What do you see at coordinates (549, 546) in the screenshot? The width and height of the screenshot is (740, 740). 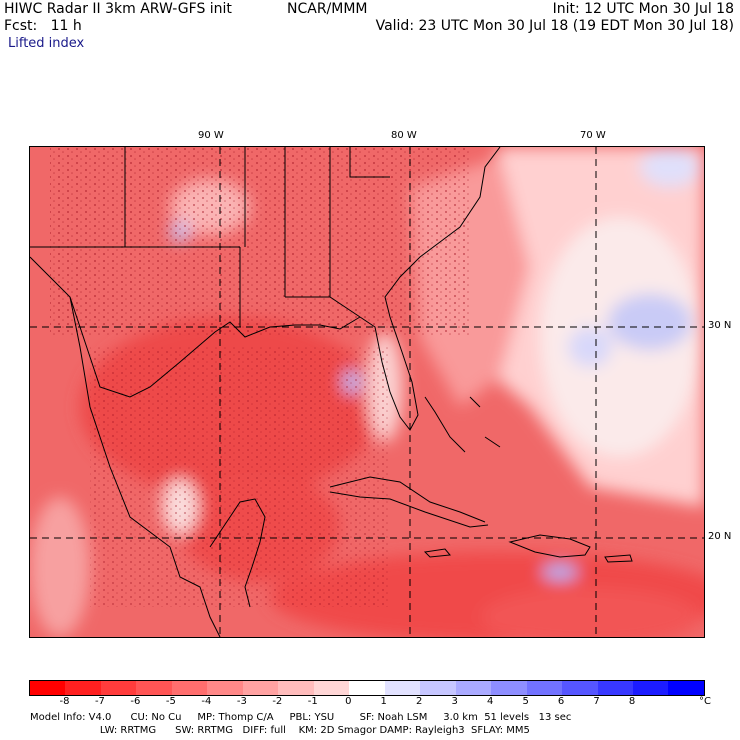 I see `coastline-hispaniola` at bounding box center [549, 546].